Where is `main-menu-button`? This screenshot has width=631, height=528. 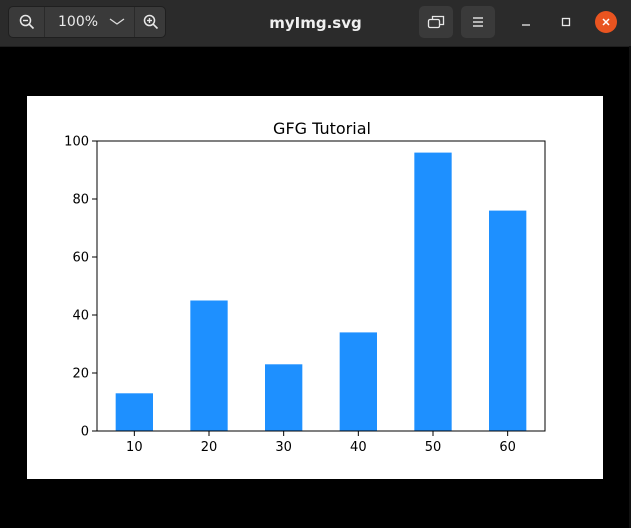 main-menu-button is located at coordinates (478, 22).